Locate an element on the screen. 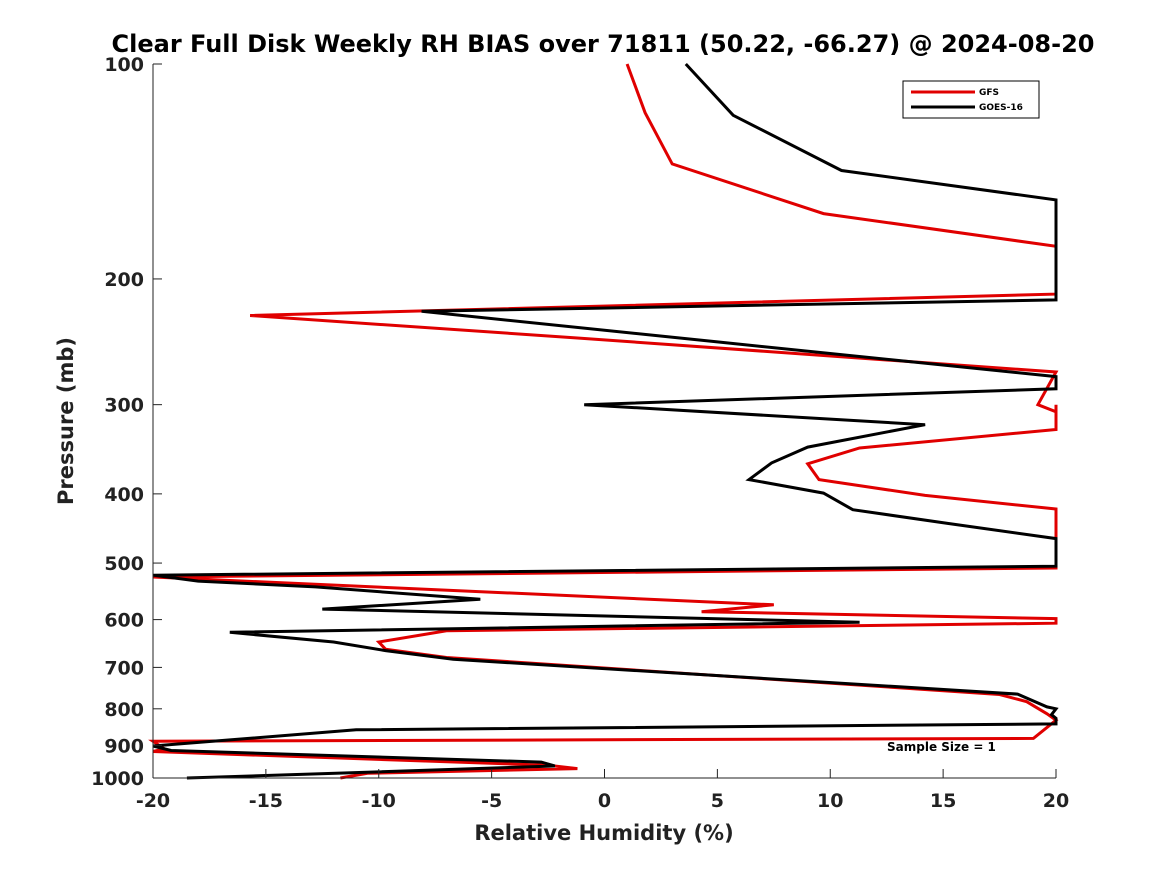 The height and width of the screenshot is (875, 1167). y-tick-label: 200 is located at coordinates (124, 280).